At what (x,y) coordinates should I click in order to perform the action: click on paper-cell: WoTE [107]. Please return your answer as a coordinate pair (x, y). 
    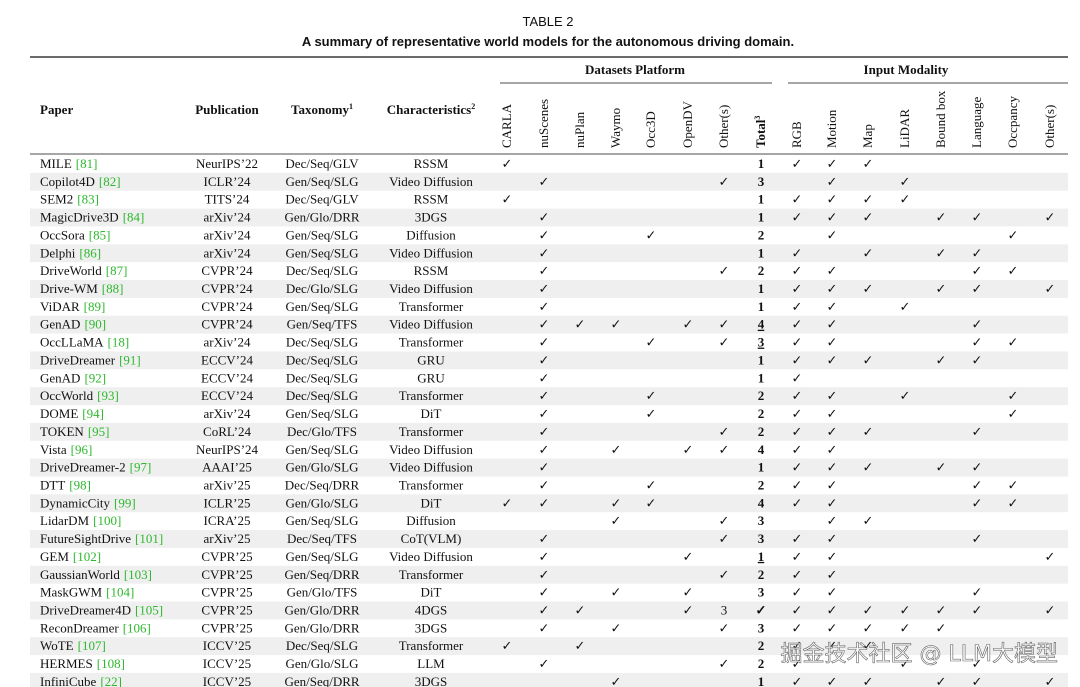
    Looking at the image, I should click on (73, 645).